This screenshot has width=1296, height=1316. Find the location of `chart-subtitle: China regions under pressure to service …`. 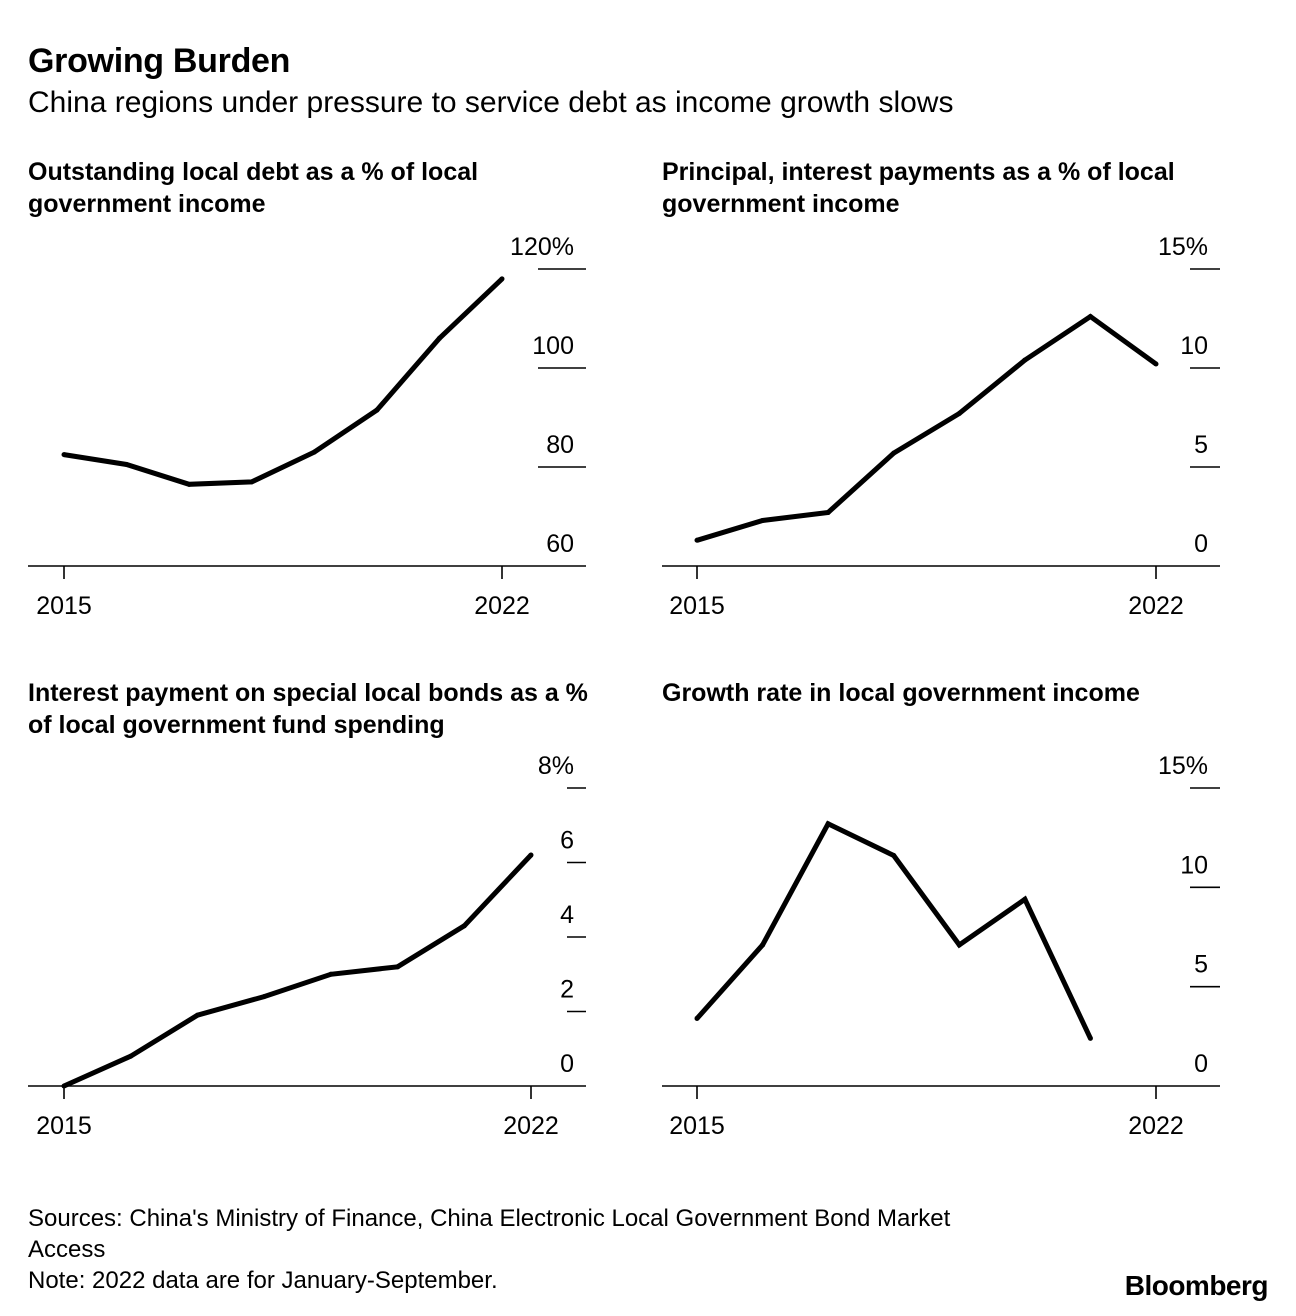

chart-subtitle: China regions under pressure to service … is located at coordinates (491, 102).